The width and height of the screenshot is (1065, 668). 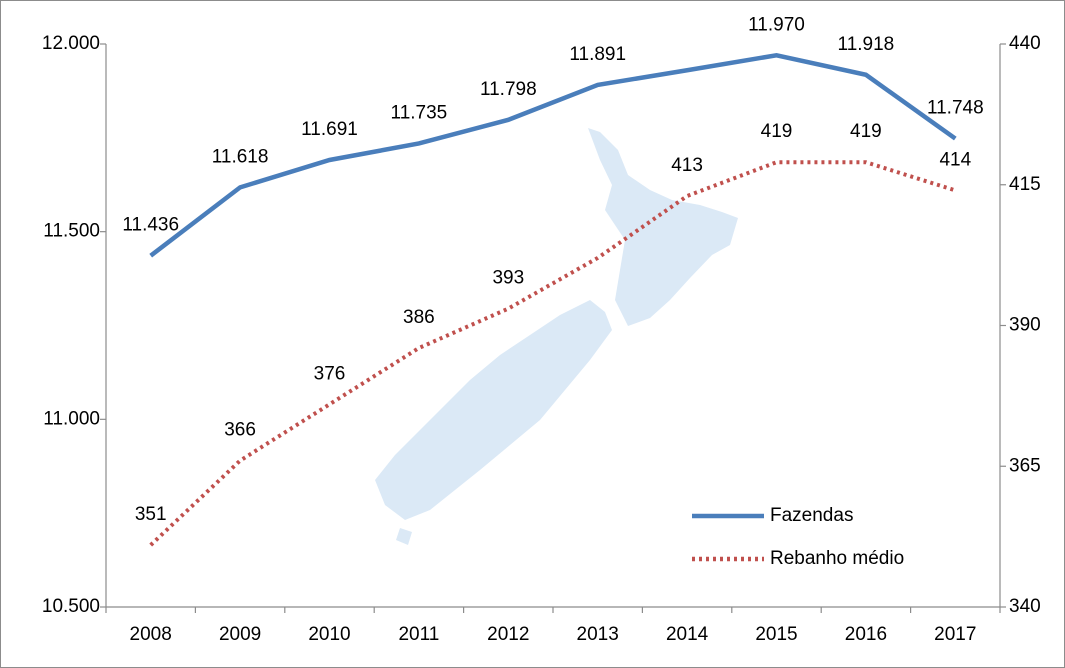 What do you see at coordinates (597, 54) in the screenshot?
I see `data-label: 11.891` at bounding box center [597, 54].